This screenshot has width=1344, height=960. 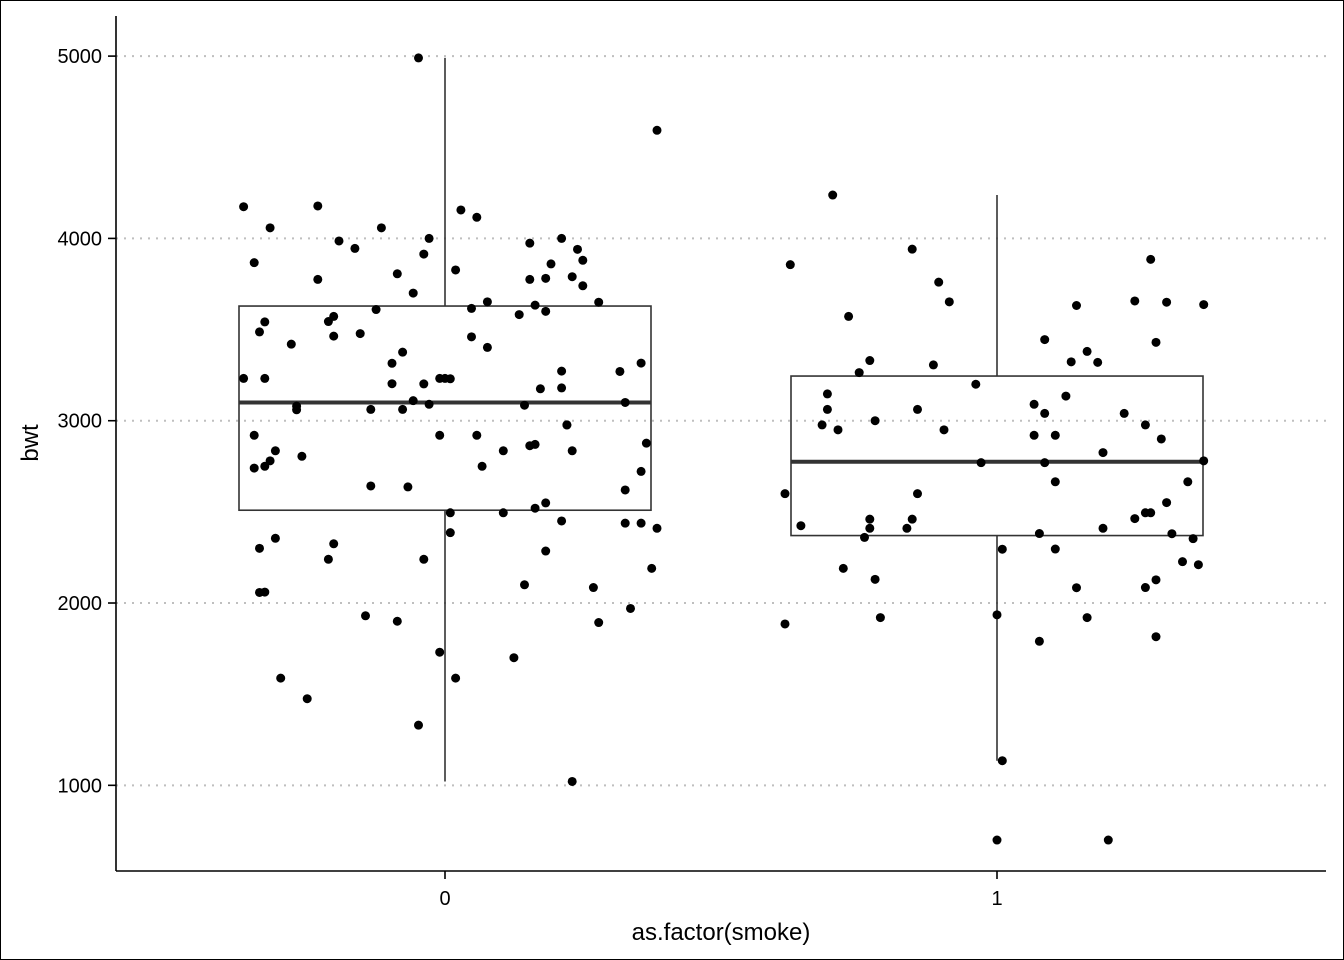 I want to click on y-tick-label: 1000, so click(x=80, y=786).